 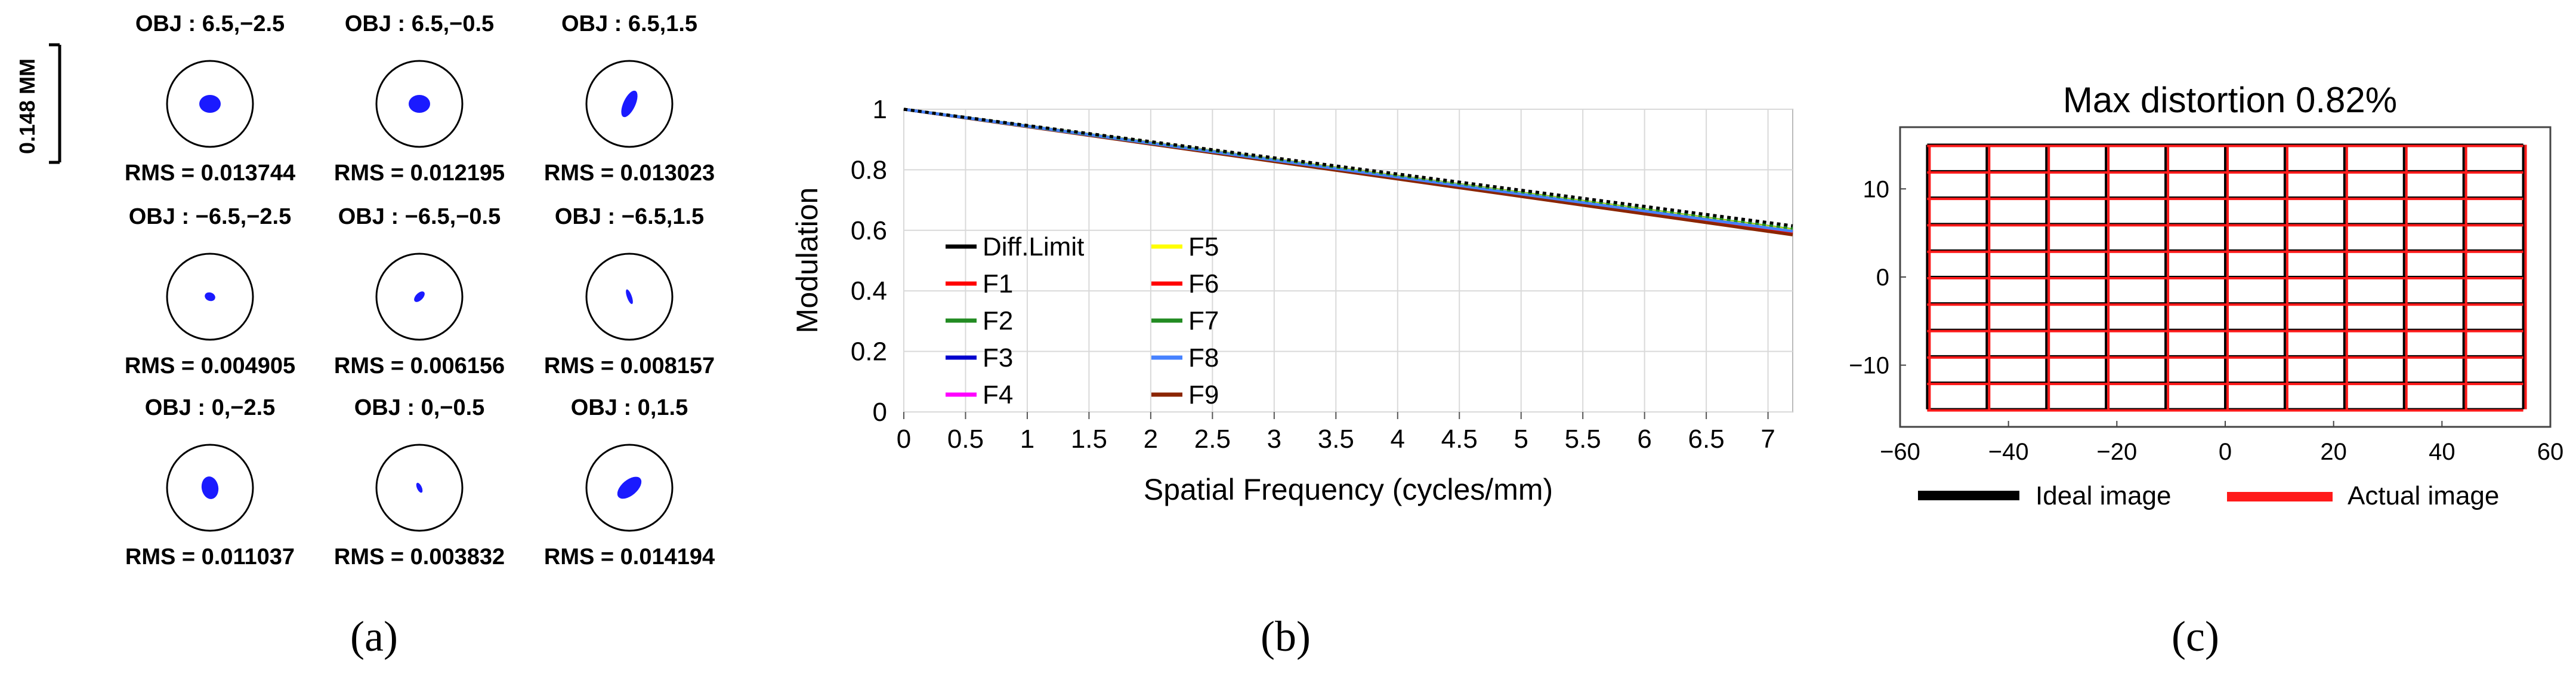 What do you see at coordinates (1203, 395) in the screenshot?
I see `mtf-legend-label: F9` at bounding box center [1203, 395].